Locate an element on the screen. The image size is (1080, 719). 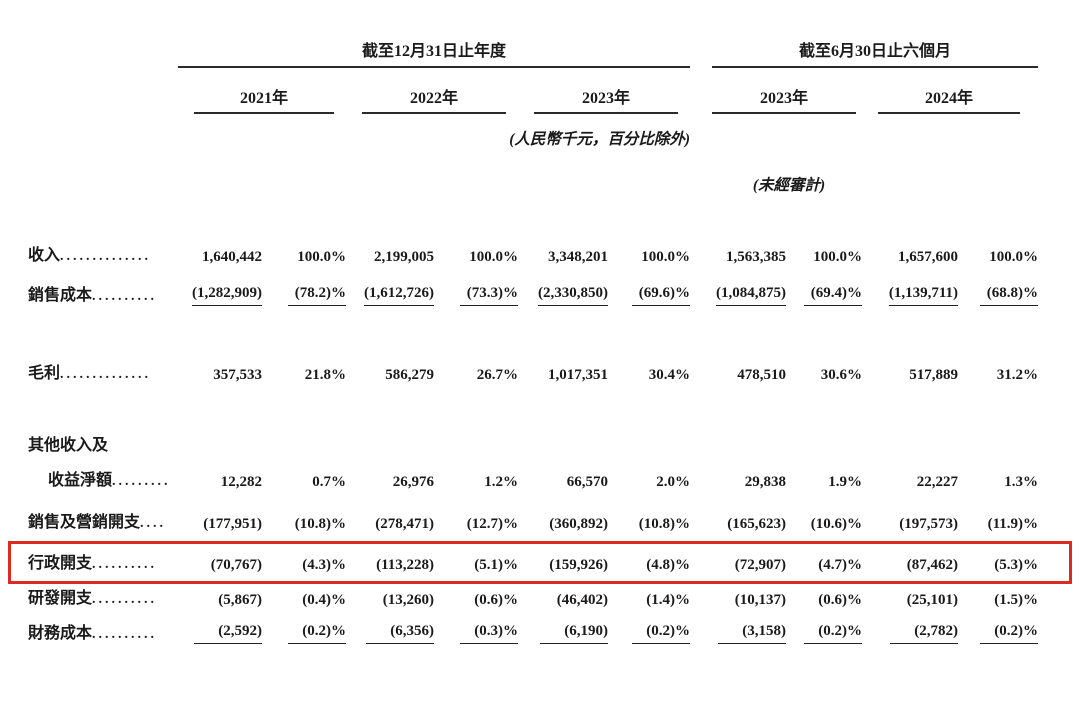
unit-note-row: (人民幣千元，百分比除外) is located at coordinates (533, 133).